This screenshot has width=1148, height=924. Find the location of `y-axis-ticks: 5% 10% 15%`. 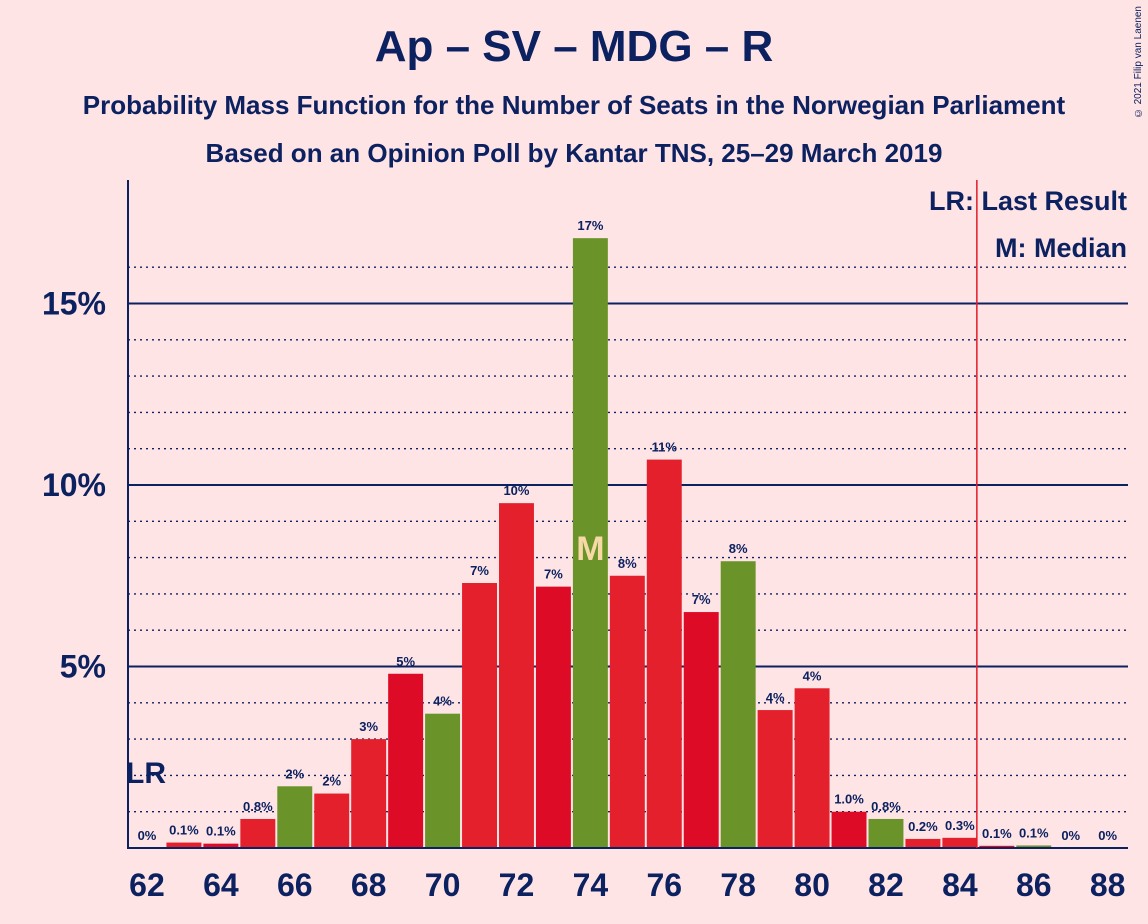

y-axis-ticks: 5% 10% 15% is located at coordinates (74, 485).